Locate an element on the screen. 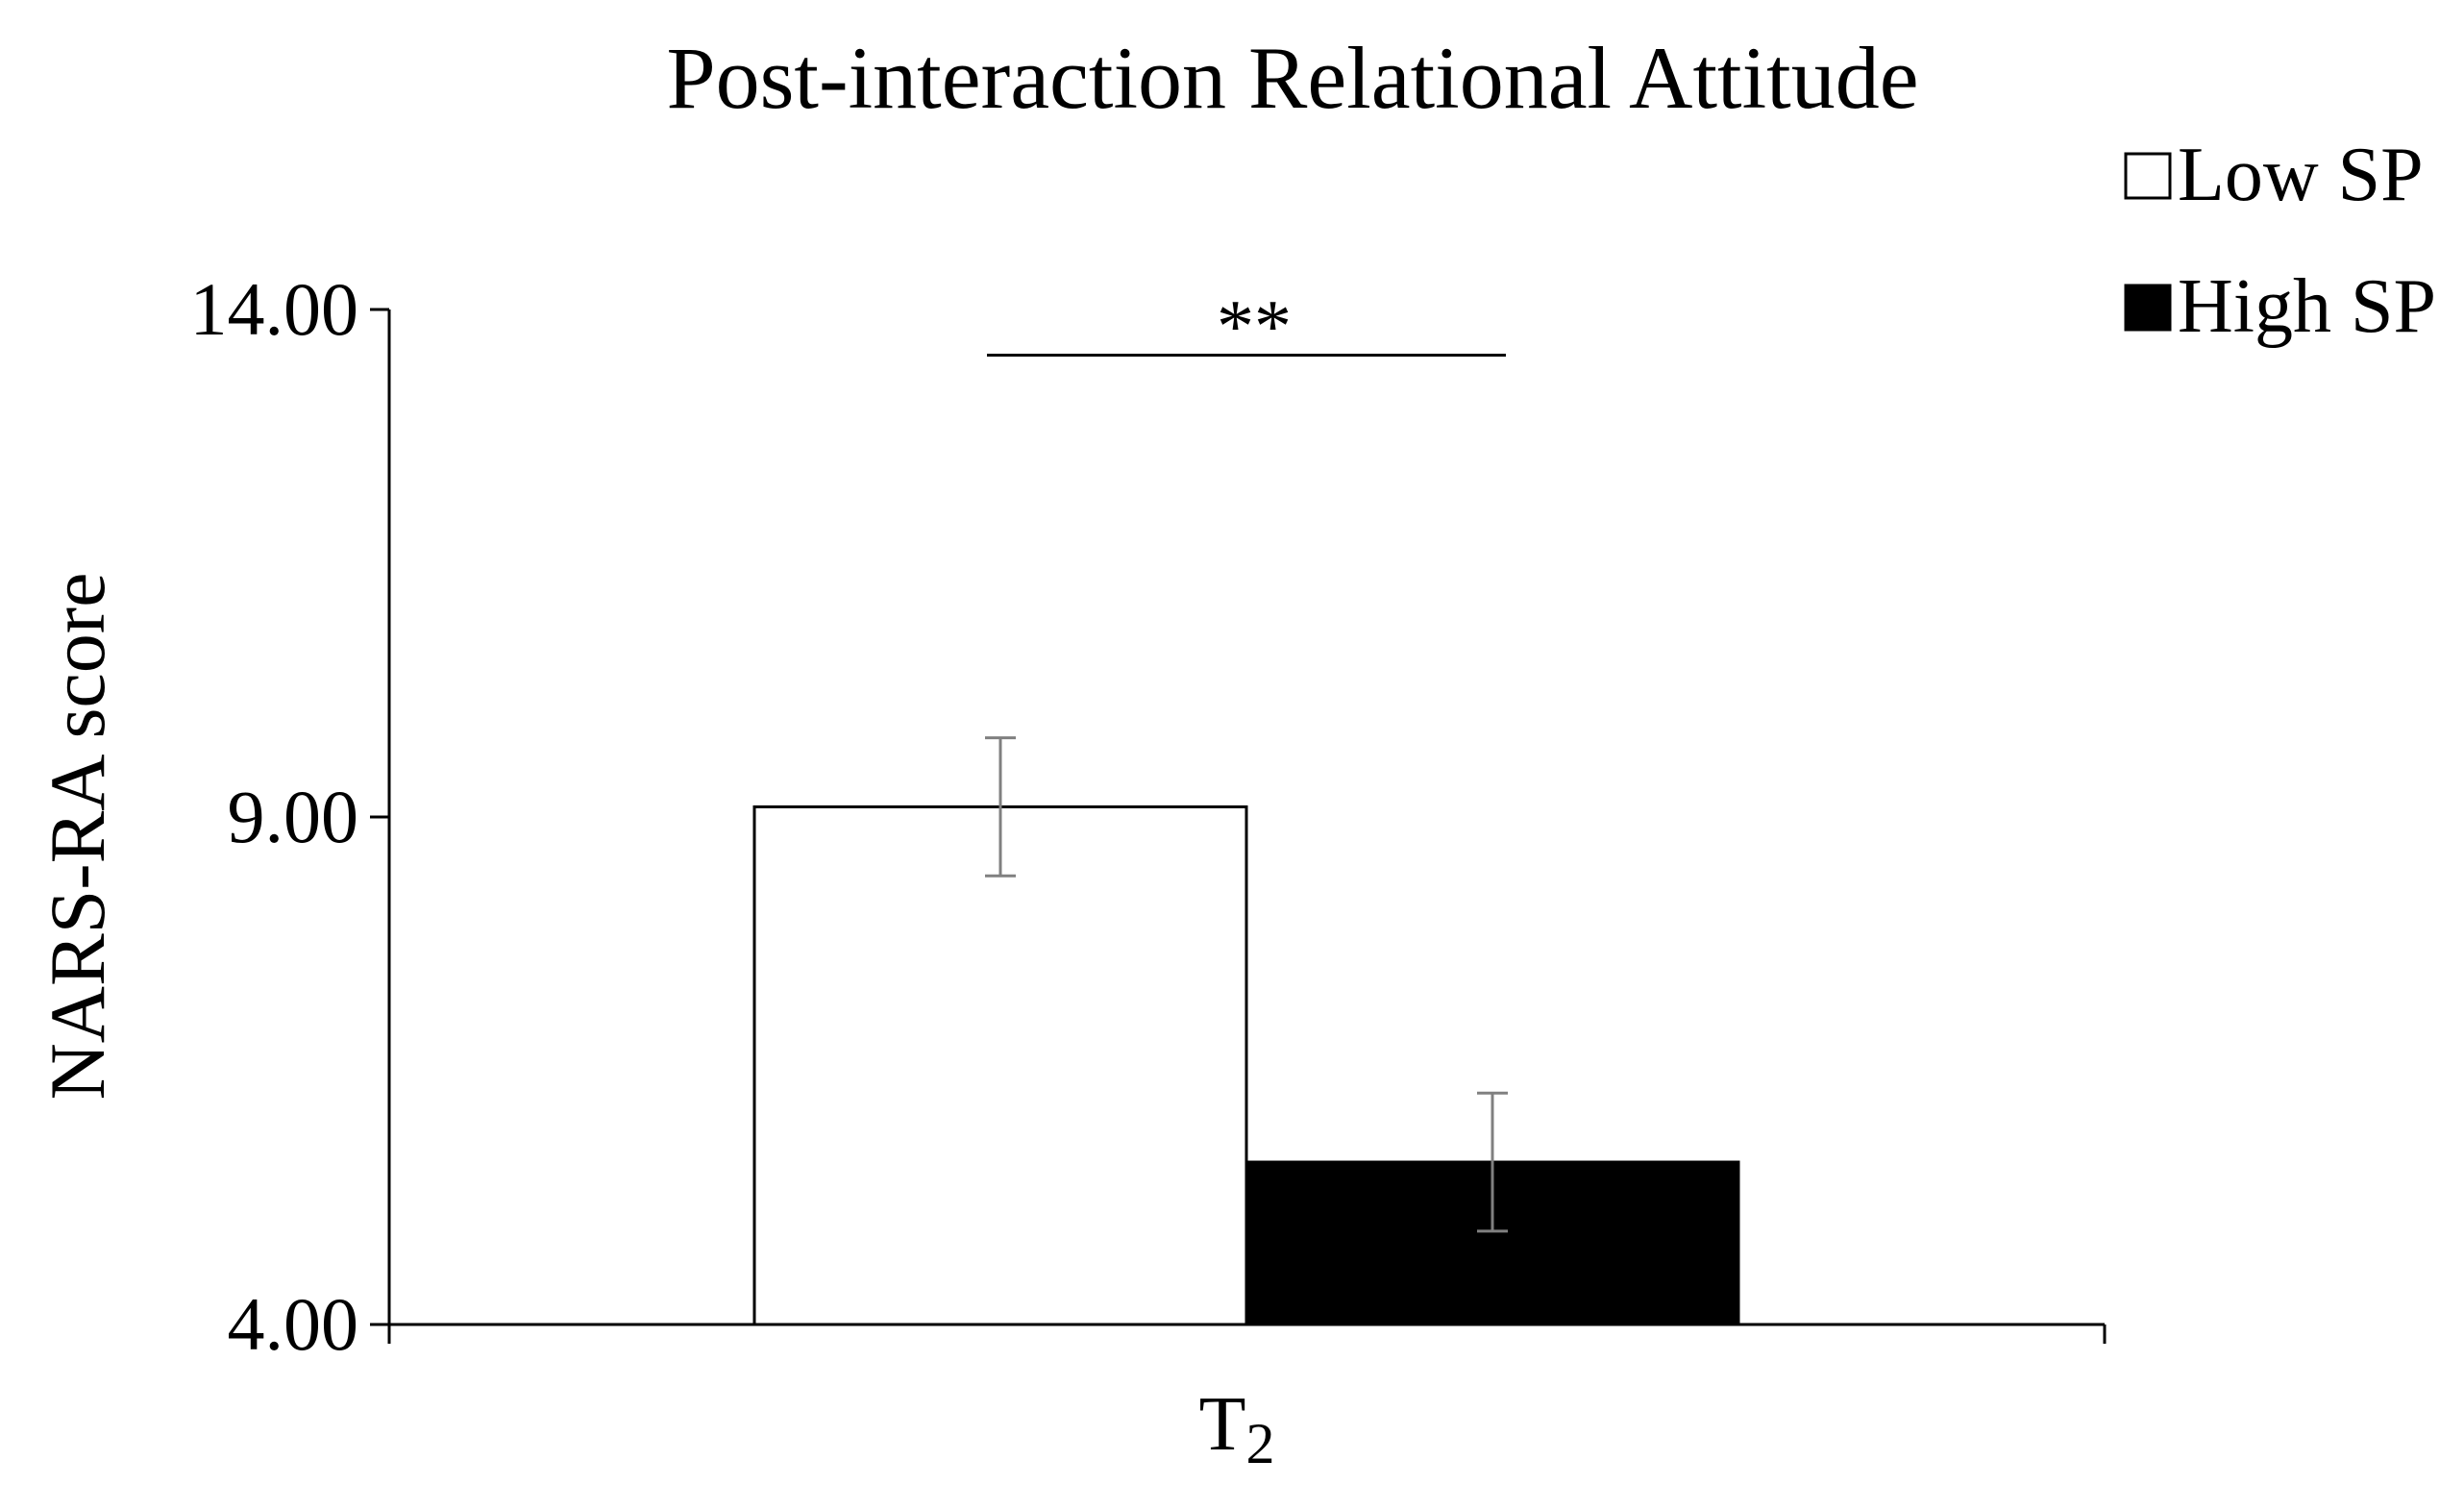 This screenshot has height=1485, width=2464. bar-low-sp is located at coordinates (1000, 1065).